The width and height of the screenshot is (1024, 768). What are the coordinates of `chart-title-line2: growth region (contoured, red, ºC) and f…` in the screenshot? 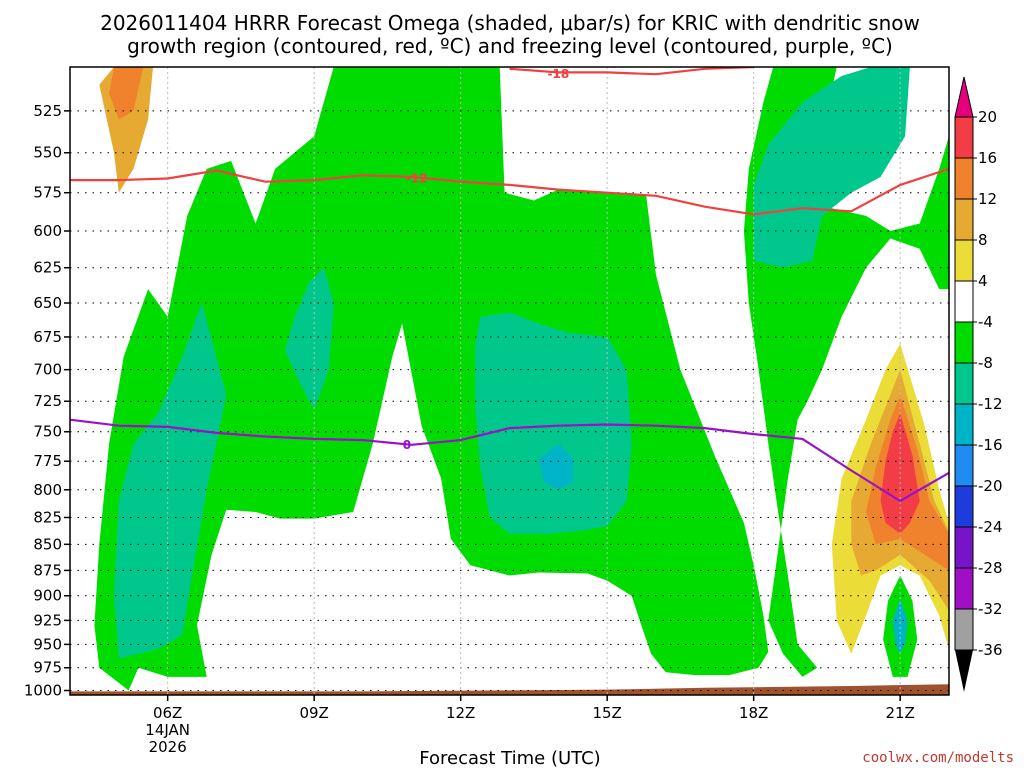 It's located at (510, 46).